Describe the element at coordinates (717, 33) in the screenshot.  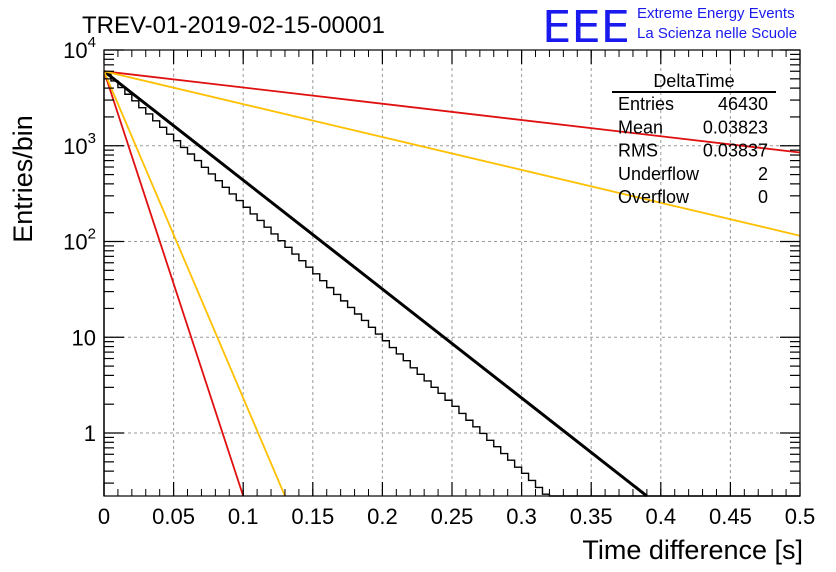
I see `eee-logo-line2: La Scienza nelle Scuole` at that location.